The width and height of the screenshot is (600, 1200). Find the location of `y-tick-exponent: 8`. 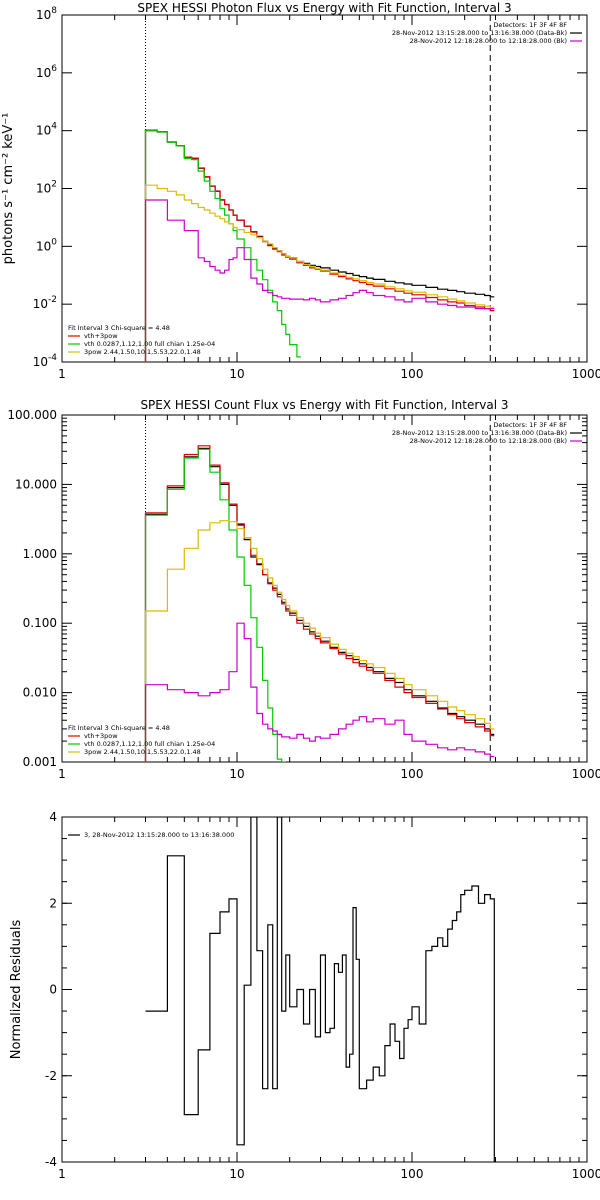

y-tick-exponent: 8 is located at coordinates (54, 11).